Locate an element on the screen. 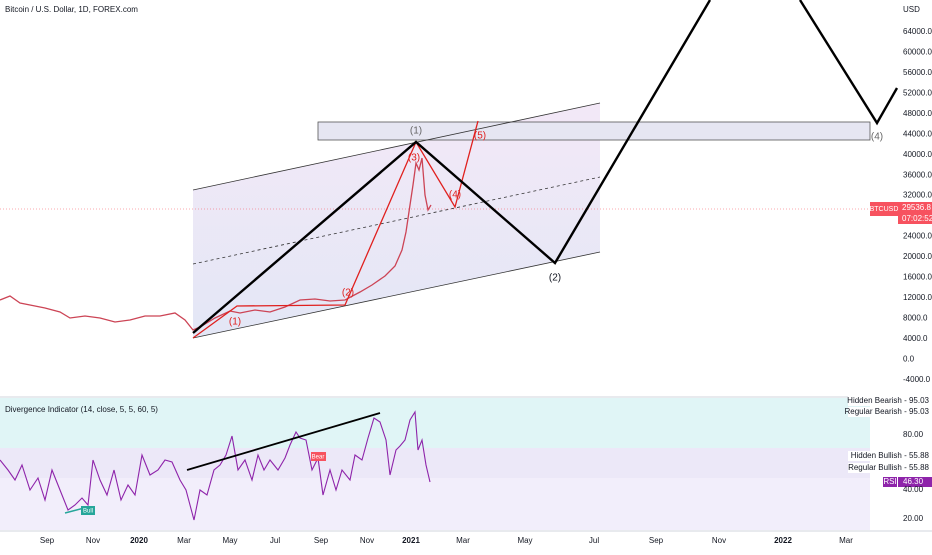 The height and width of the screenshot is (555, 932). price-axis-label: 44000.0 is located at coordinates (917, 133).